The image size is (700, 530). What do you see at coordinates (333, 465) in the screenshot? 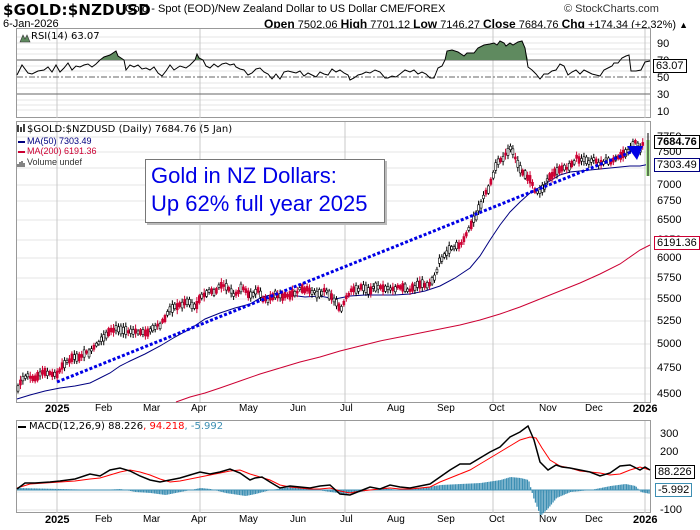
I see `macd-signal-line` at bounding box center [333, 465].